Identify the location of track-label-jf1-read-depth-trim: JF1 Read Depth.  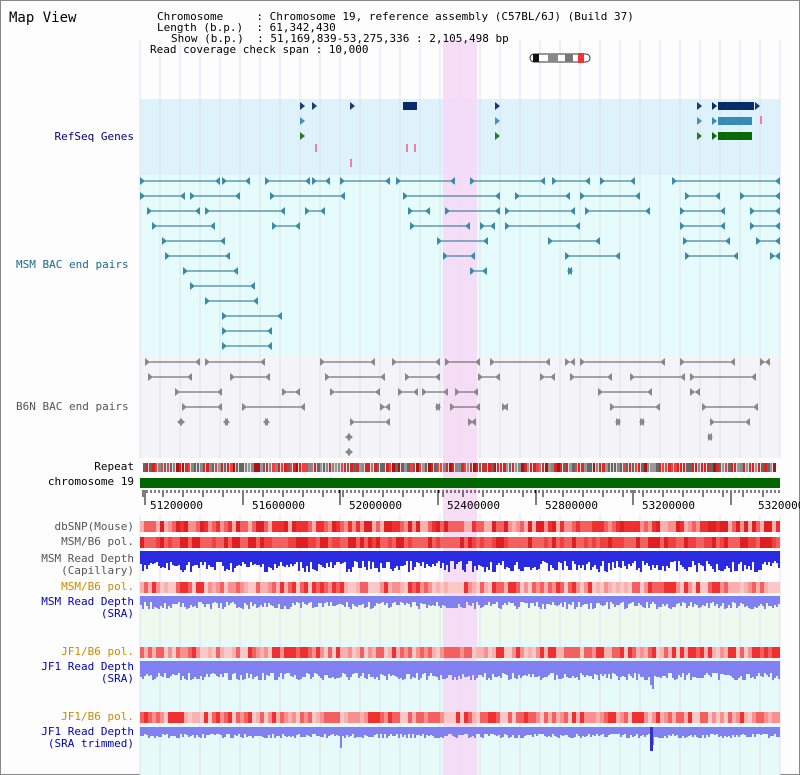
(87, 731).